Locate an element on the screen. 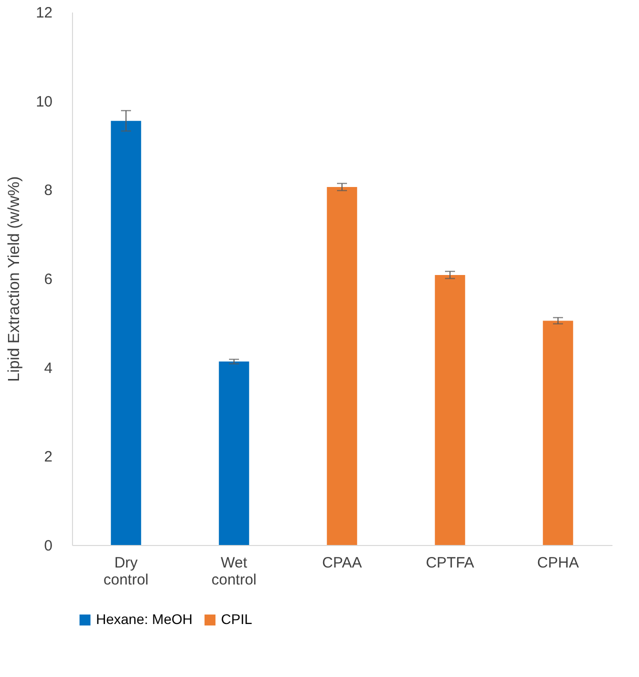 The image size is (639, 677). legend-label: CPIL is located at coordinates (236, 619).